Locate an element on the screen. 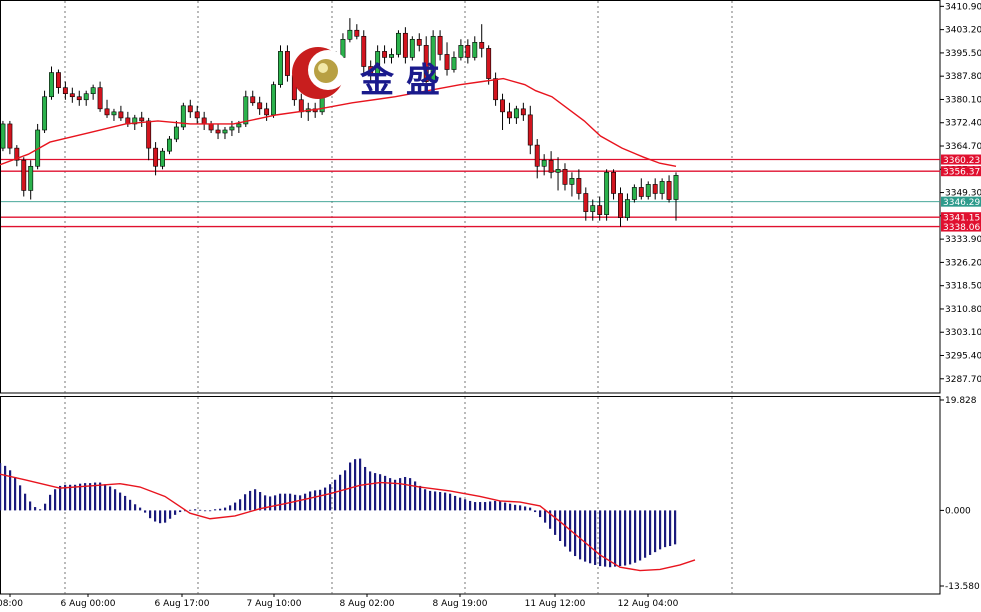  logo-text: 金 盛 is located at coordinates (399, 81).